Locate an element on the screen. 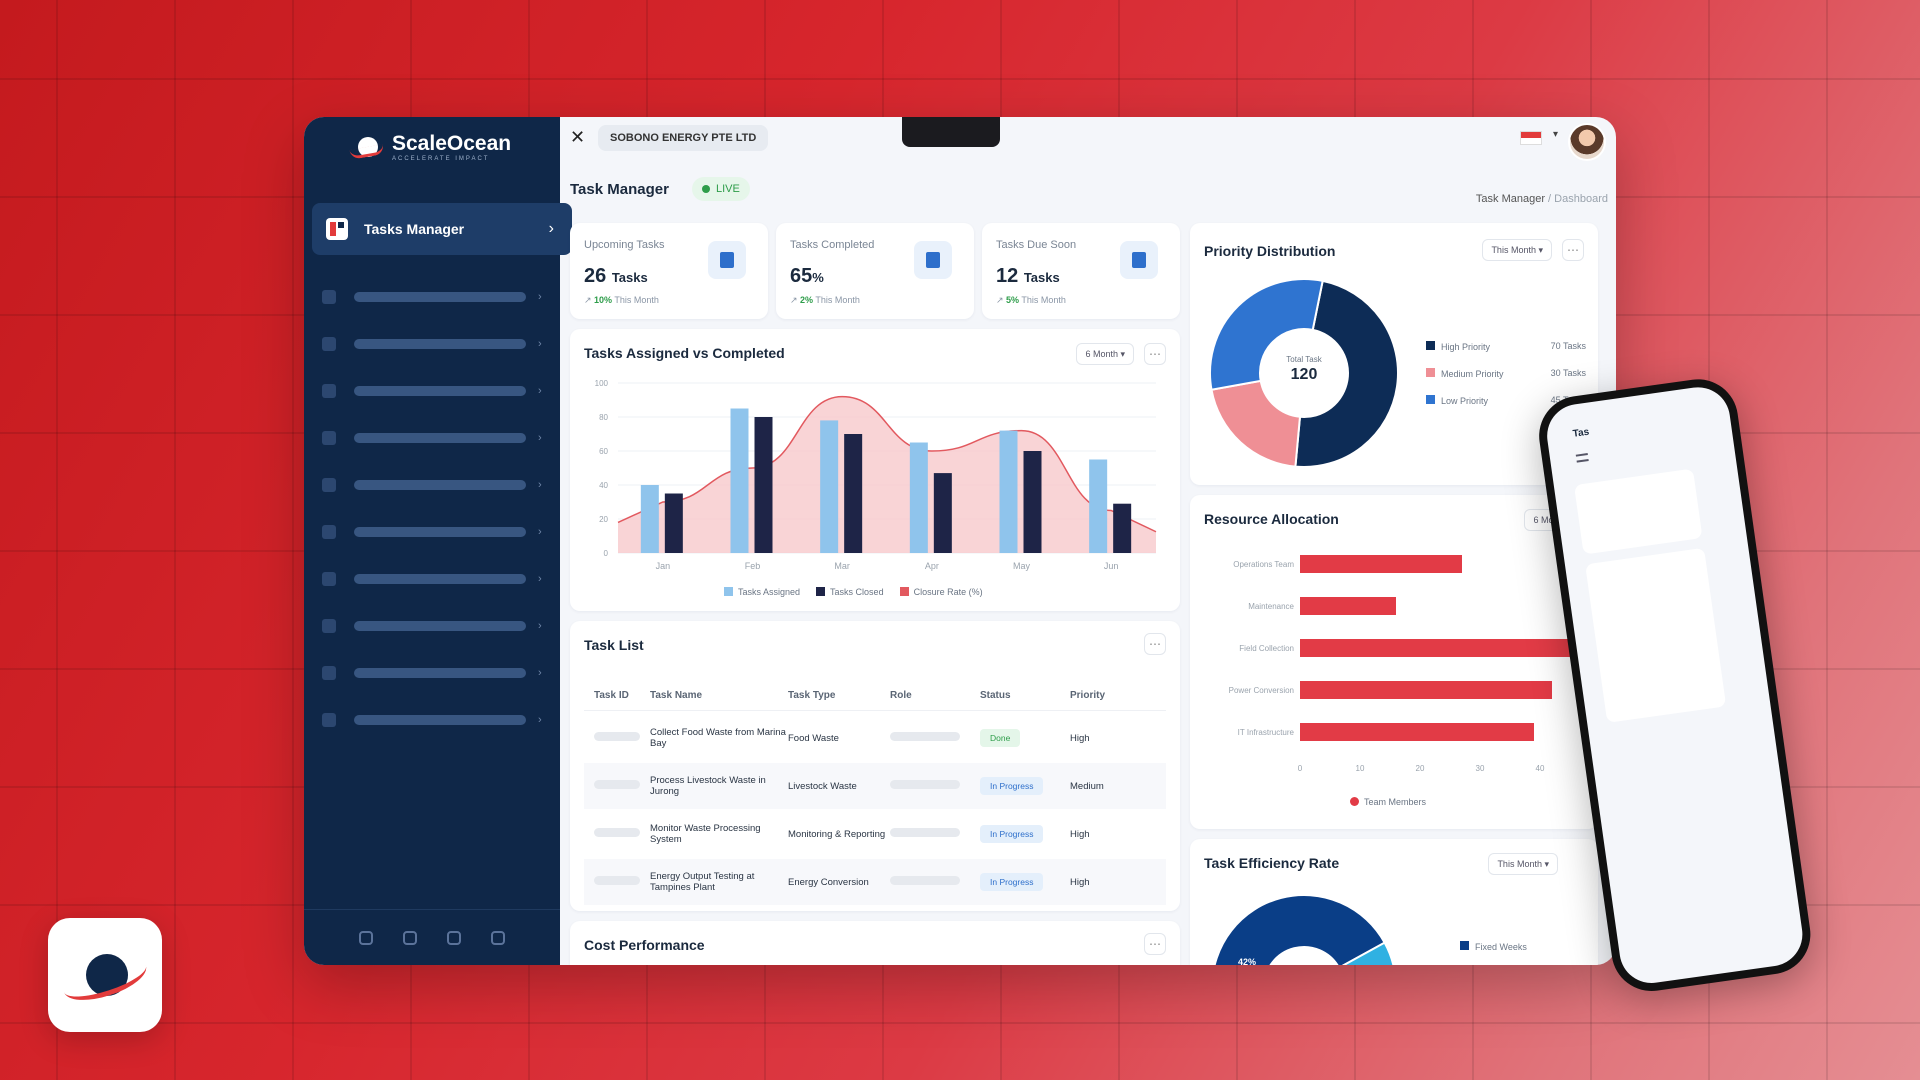 The height and width of the screenshot is (1080, 1920). legend-item: Tasks Assigned is located at coordinates (762, 592).